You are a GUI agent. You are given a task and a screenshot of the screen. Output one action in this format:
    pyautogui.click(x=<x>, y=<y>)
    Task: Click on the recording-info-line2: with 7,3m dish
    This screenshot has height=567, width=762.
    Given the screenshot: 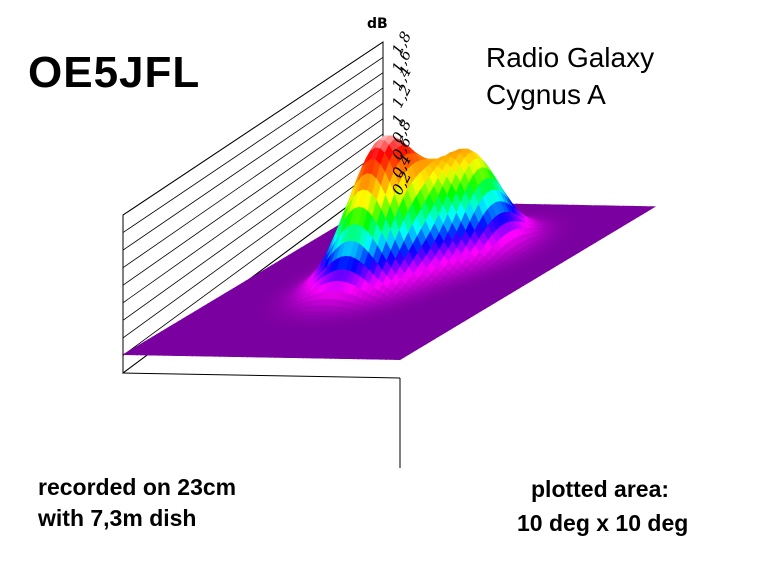 What is the action you would take?
    pyautogui.click(x=117, y=518)
    